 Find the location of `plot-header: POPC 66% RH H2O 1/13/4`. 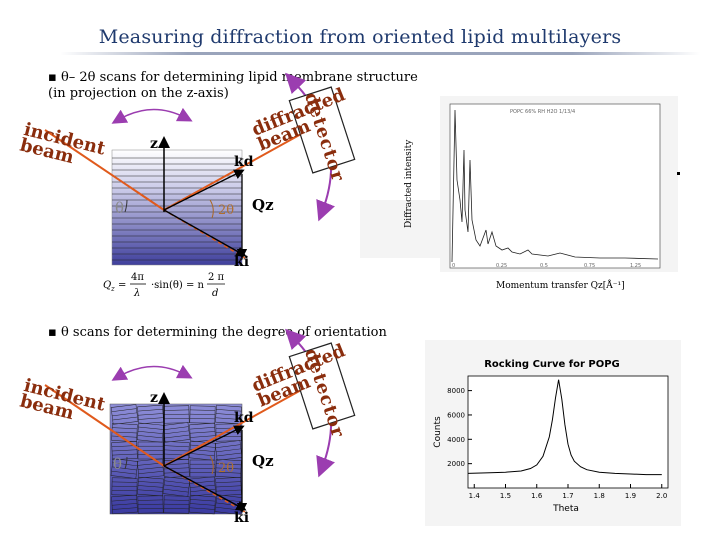

plot-header: POPC 66% RH H2O 1/13/4 is located at coordinates (542, 112).